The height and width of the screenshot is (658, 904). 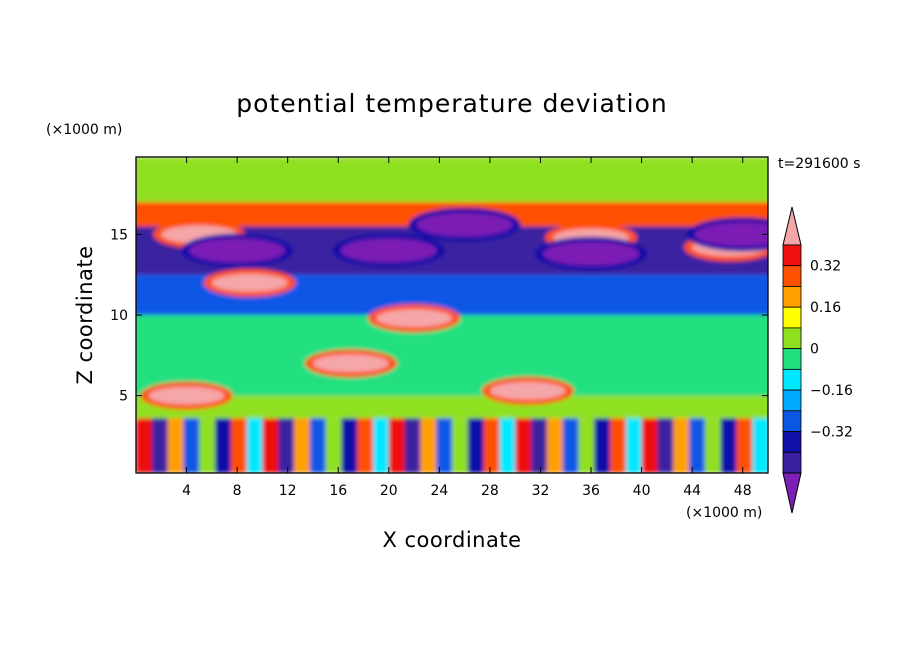 I want to click on x-tick-label: 40, so click(x=642, y=491).